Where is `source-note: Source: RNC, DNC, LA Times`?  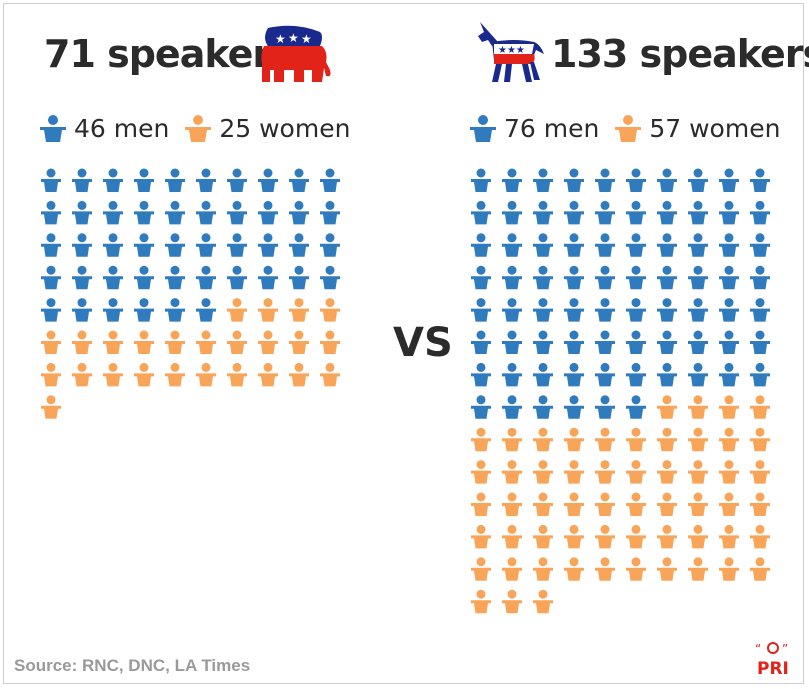 source-note: Source: RNC, DNC, LA Times is located at coordinates (132, 665).